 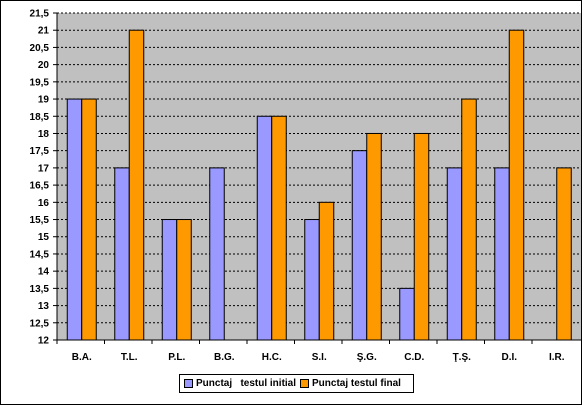 What do you see at coordinates (44, 100) in the screenshot?
I see `y-tick-label: 19` at bounding box center [44, 100].